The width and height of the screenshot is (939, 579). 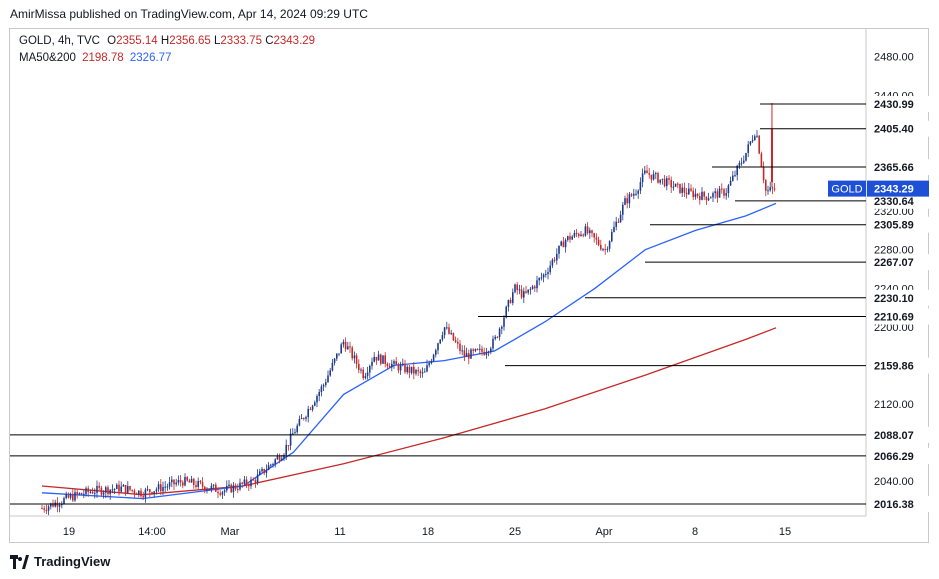 I want to click on low-label: L, so click(x=217, y=41).